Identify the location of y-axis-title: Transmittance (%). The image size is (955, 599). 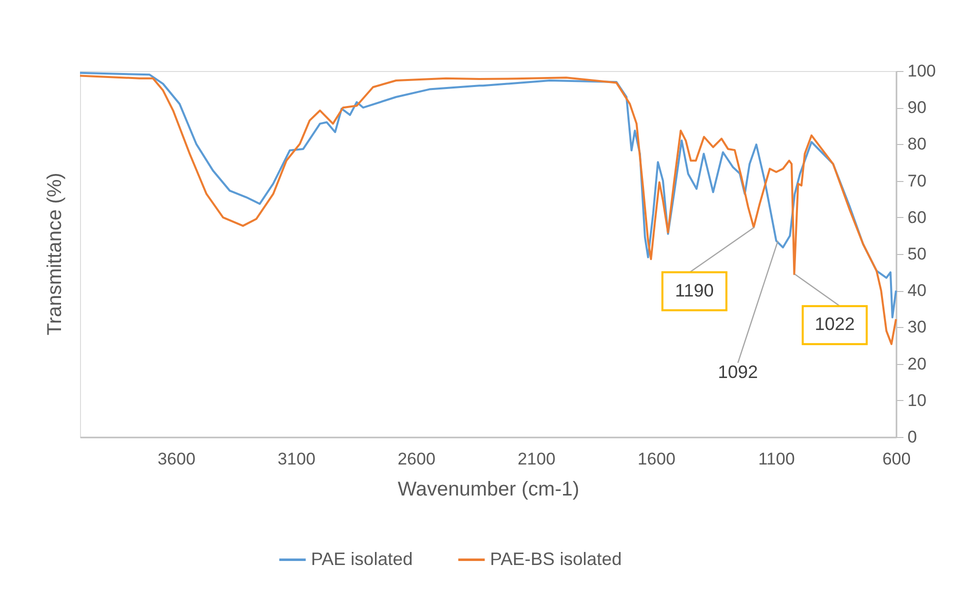
(55, 254).